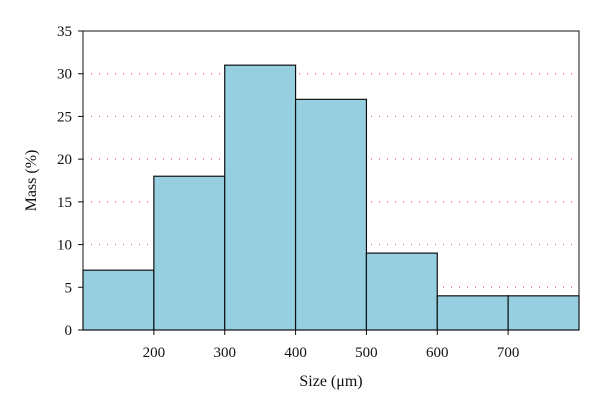 This screenshot has width=600, height=415. What do you see at coordinates (366, 353) in the screenshot?
I see `x-tick-label: 500` at bounding box center [366, 353].